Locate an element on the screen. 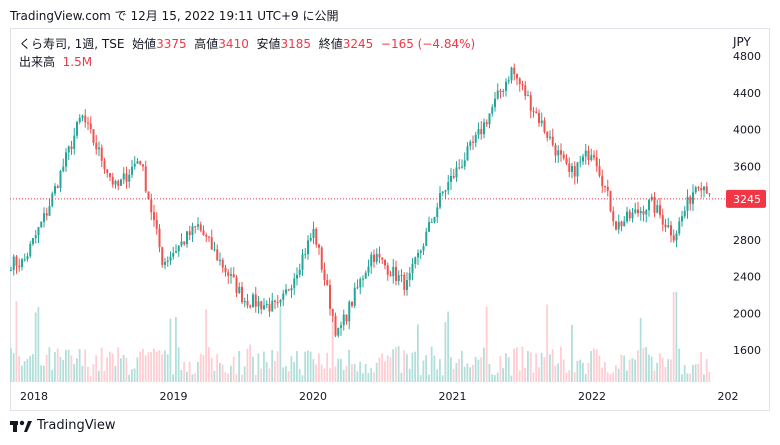  x-tick-label: 2019 is located at coordinates (174, 396).